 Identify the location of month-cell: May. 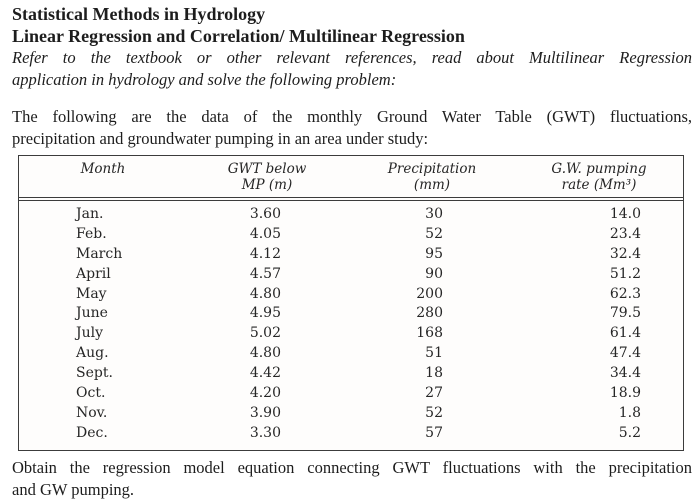
(91, 293).